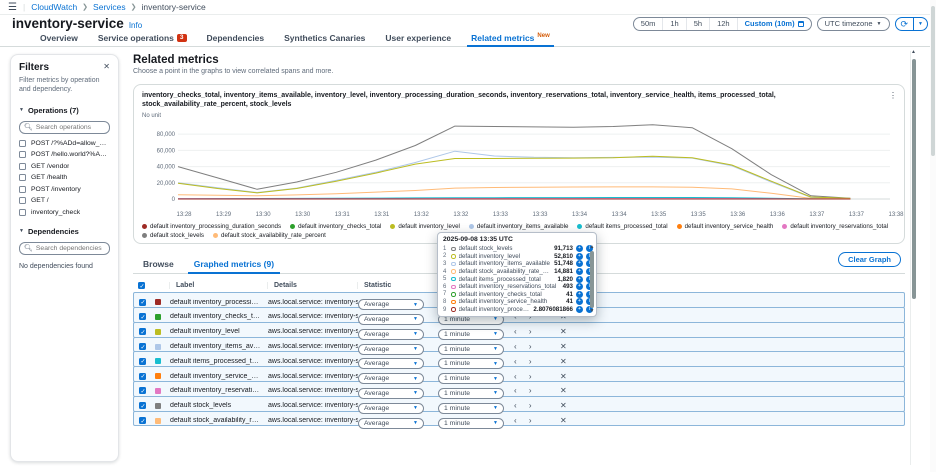 The width and height of the screenshot is (936, 472). What do you see at coordinates (773, 23) in the screenshot?
I see `time-preset-custom: Custom (10m)` at bounding box center [773, 23].